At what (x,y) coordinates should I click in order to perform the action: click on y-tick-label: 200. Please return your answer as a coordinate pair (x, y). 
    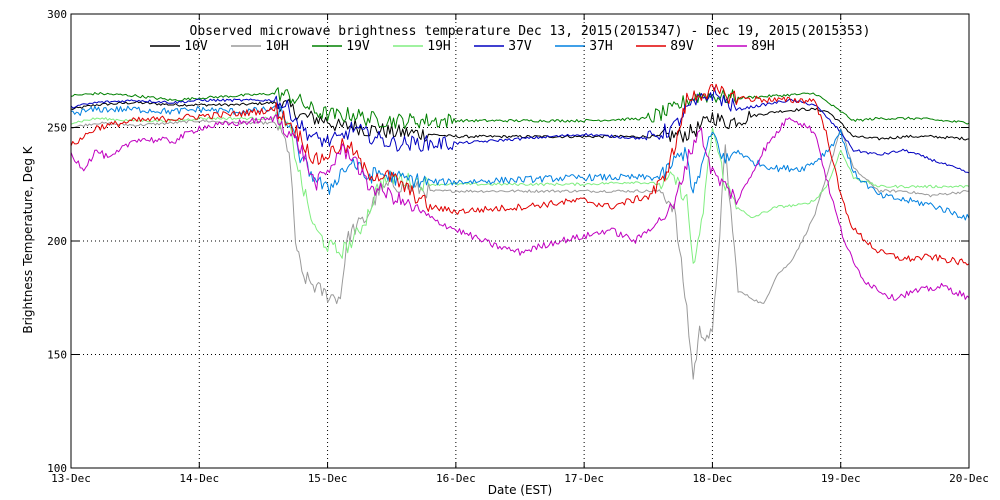
    Looking at the image, I should click on (57, 241).